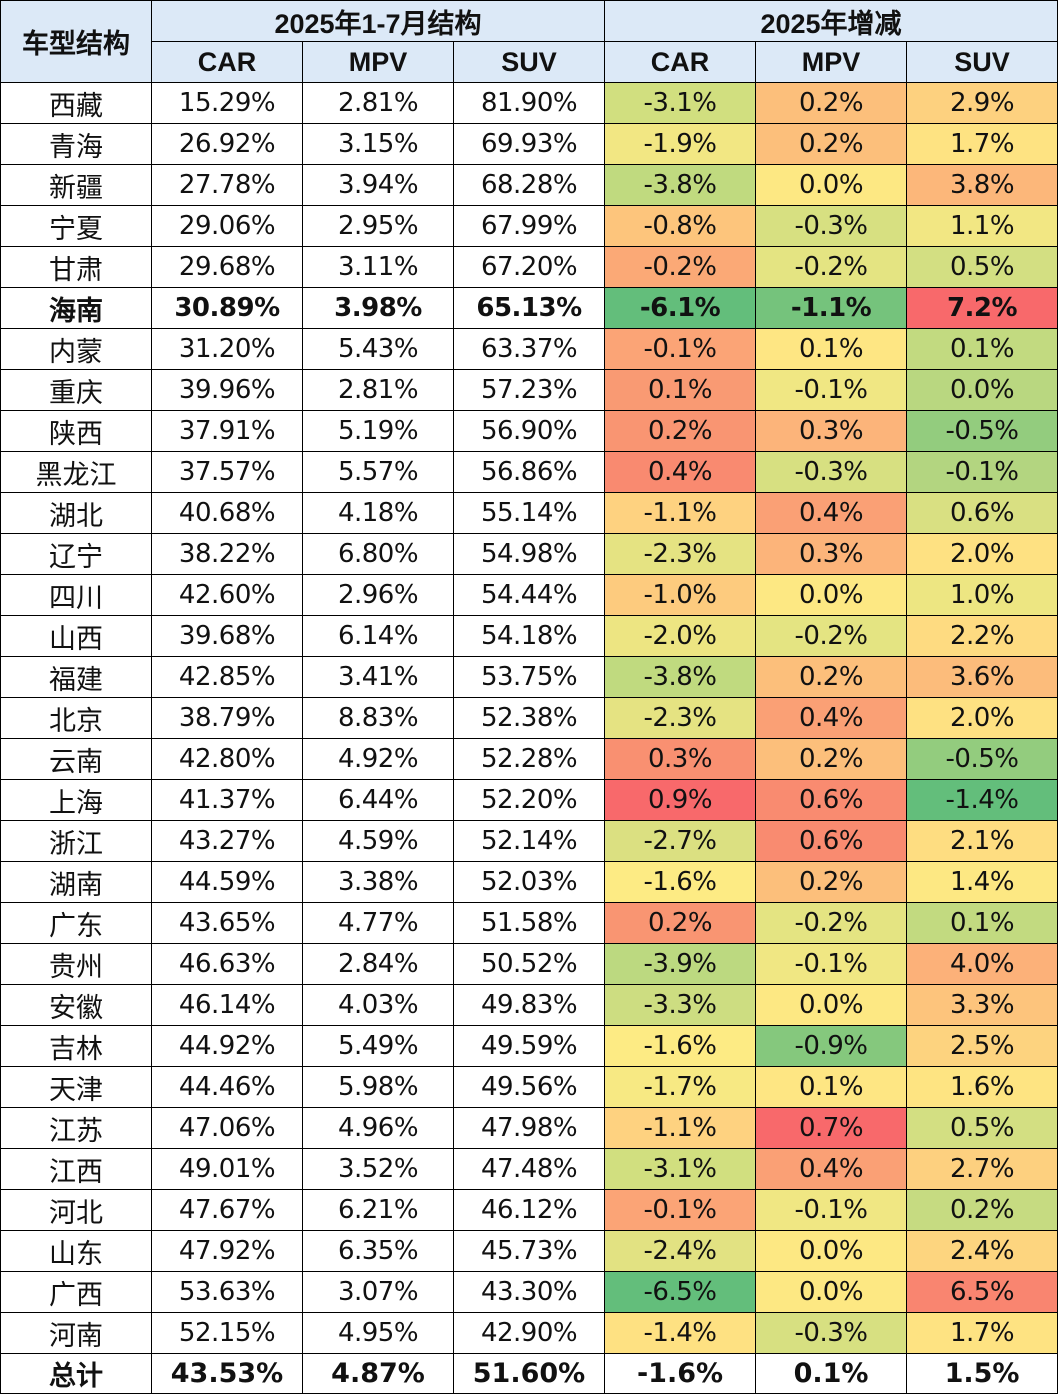 The height and width of the screenshot is (1398, 1058). What do you see at coordinates (982, 1169) in the screenshot?
I see `suv-change: 2.7%` at bounding box center [982, 1169].